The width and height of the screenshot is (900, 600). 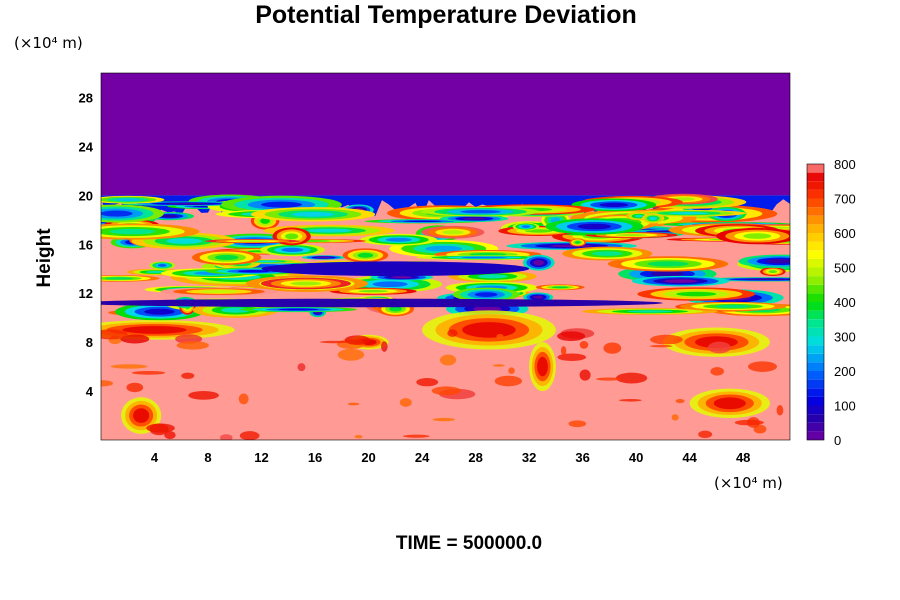 I want to click on x-tick-label: 48, so click(x=743, y=457).